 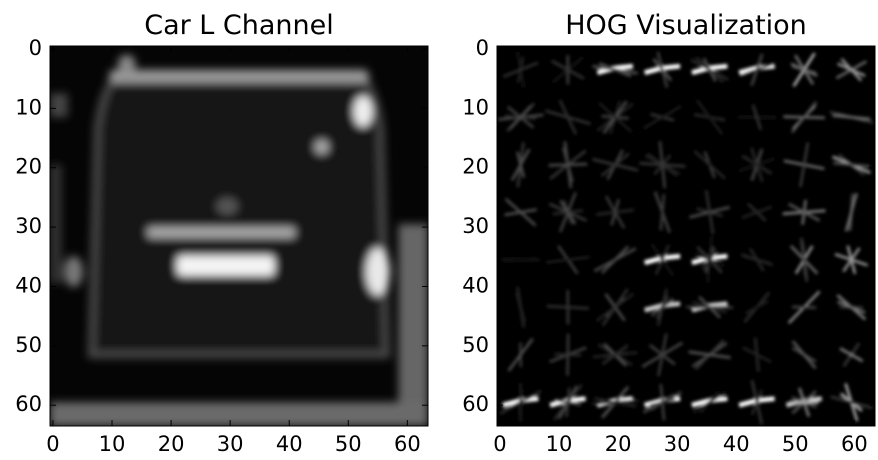 I want to click on roof-edge, so click(x=239, y=76).